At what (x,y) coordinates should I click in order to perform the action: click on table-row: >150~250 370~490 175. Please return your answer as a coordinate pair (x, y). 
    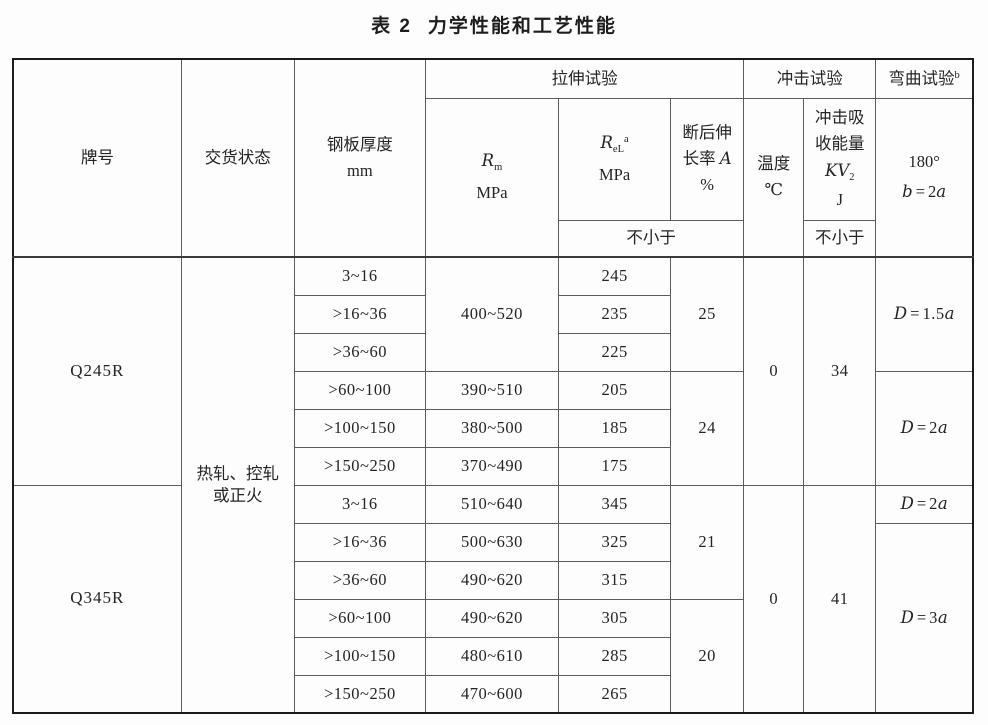
    Looking at the image, I should click on (493, 466).